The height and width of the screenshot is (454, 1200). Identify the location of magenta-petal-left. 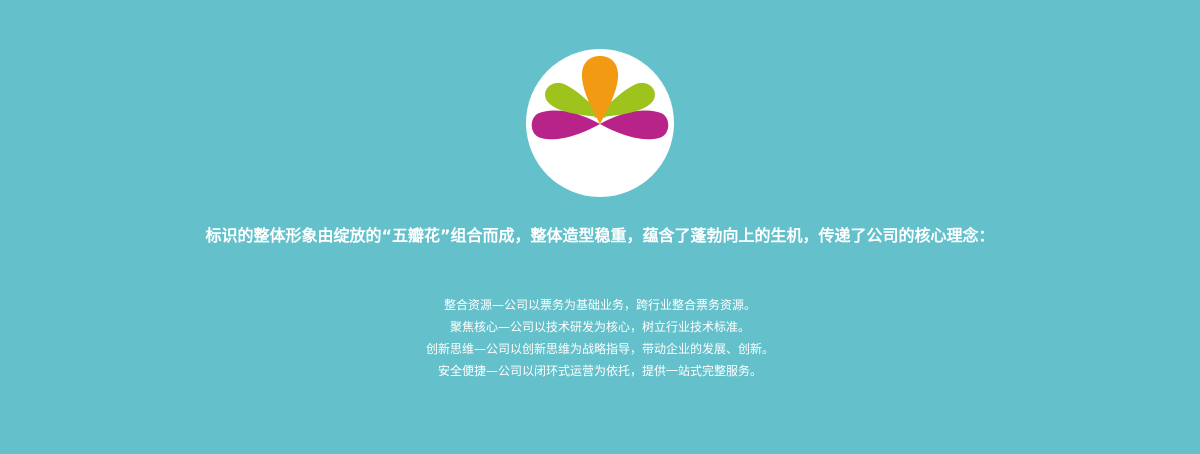
(565, 125).